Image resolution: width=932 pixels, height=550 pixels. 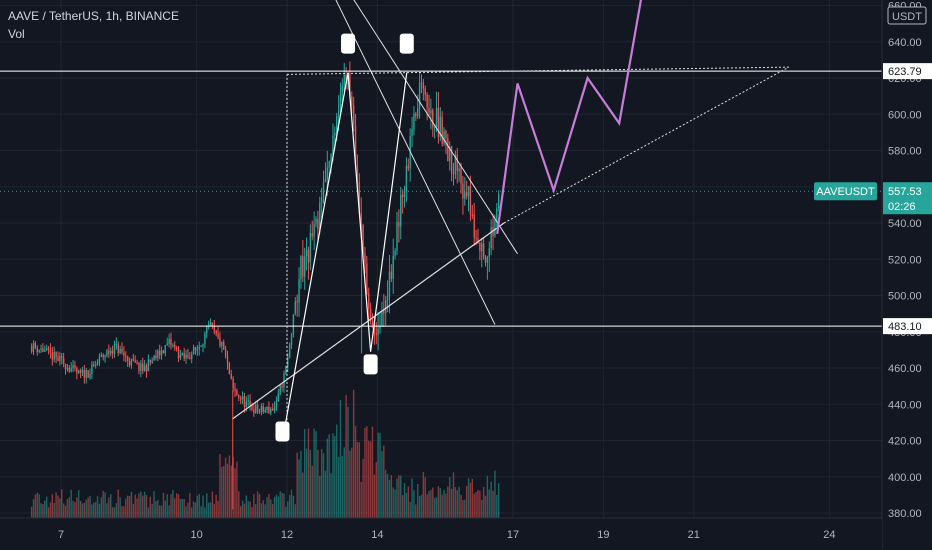 I want to click on symbol-title: AAVE / TetherUS, 1h, BINANCE, so click(x=93, y=16).